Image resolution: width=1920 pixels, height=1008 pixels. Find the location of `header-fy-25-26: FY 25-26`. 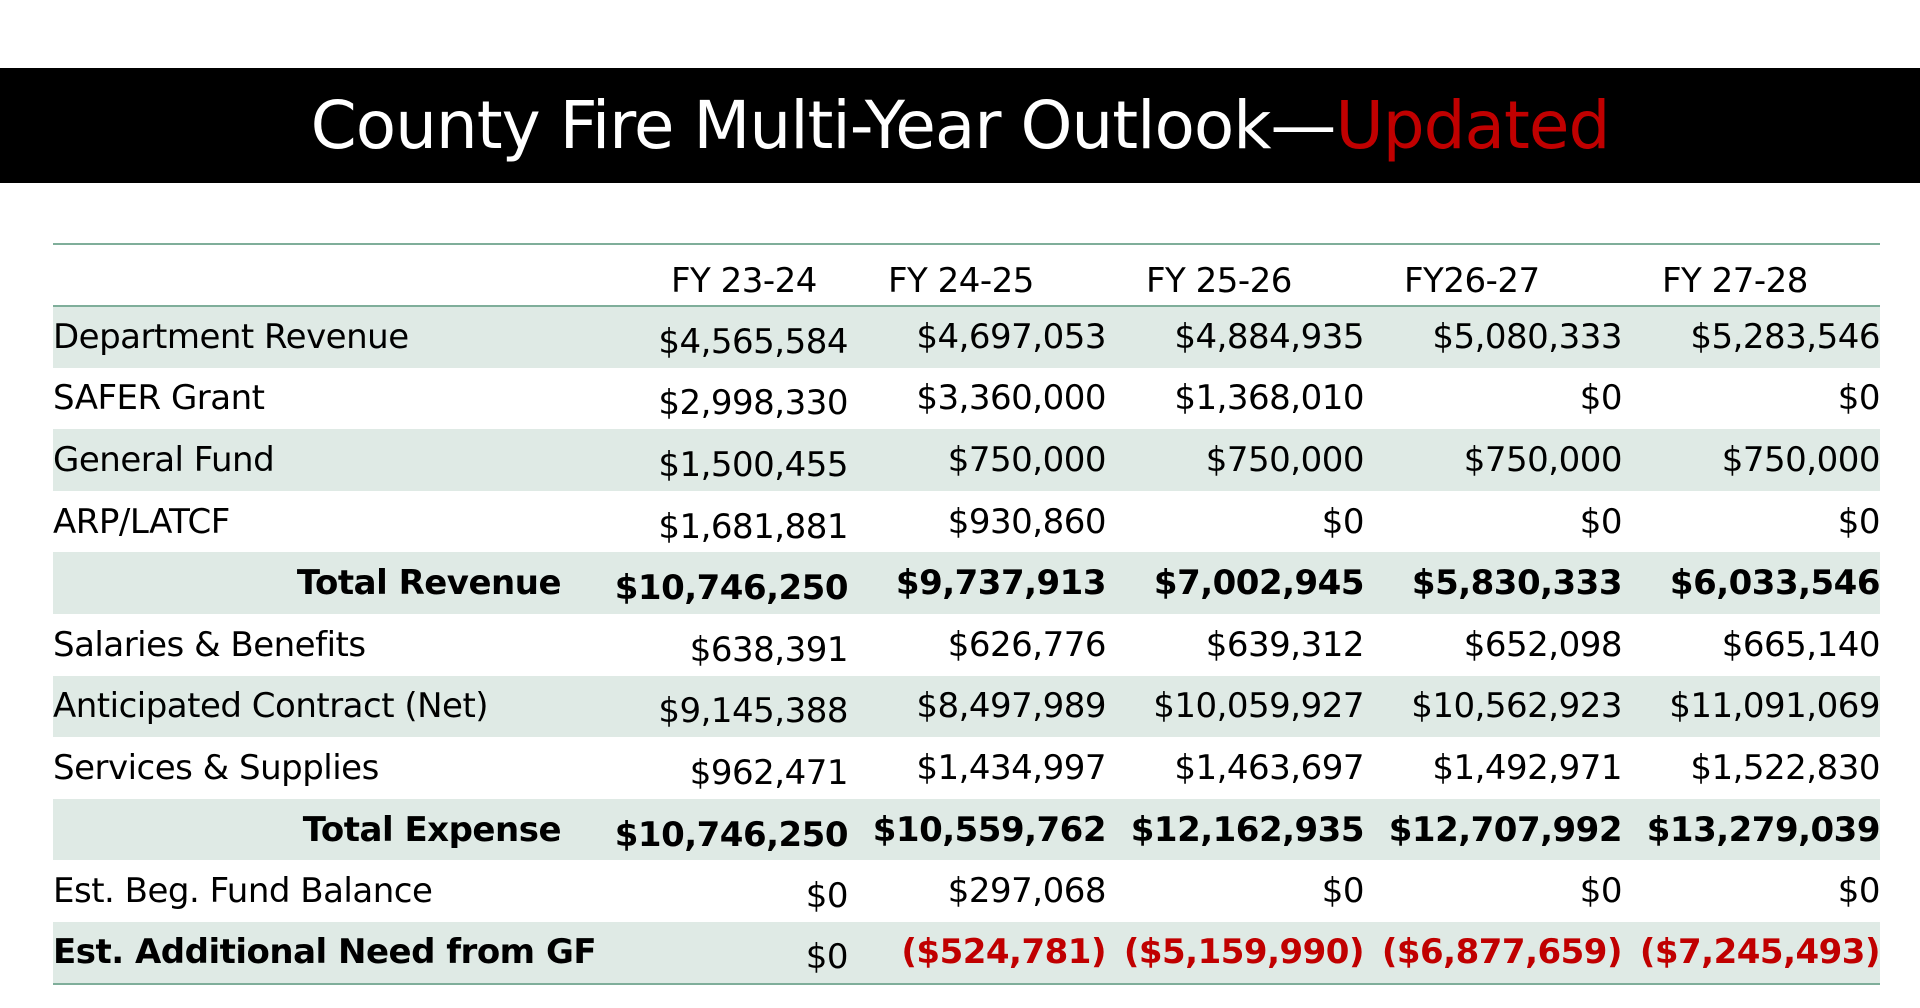

header-fy-25-26: FY 25-26 is located at coordinates (1219, 281).